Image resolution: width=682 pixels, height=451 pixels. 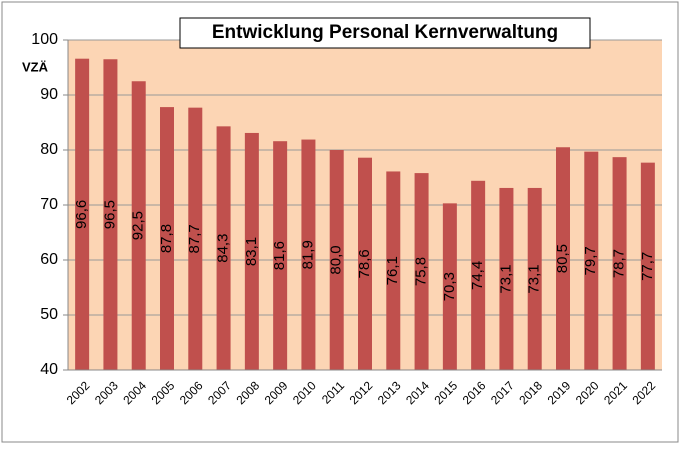 I want to click on data-label: 78,6, so click(x=364, y=263).